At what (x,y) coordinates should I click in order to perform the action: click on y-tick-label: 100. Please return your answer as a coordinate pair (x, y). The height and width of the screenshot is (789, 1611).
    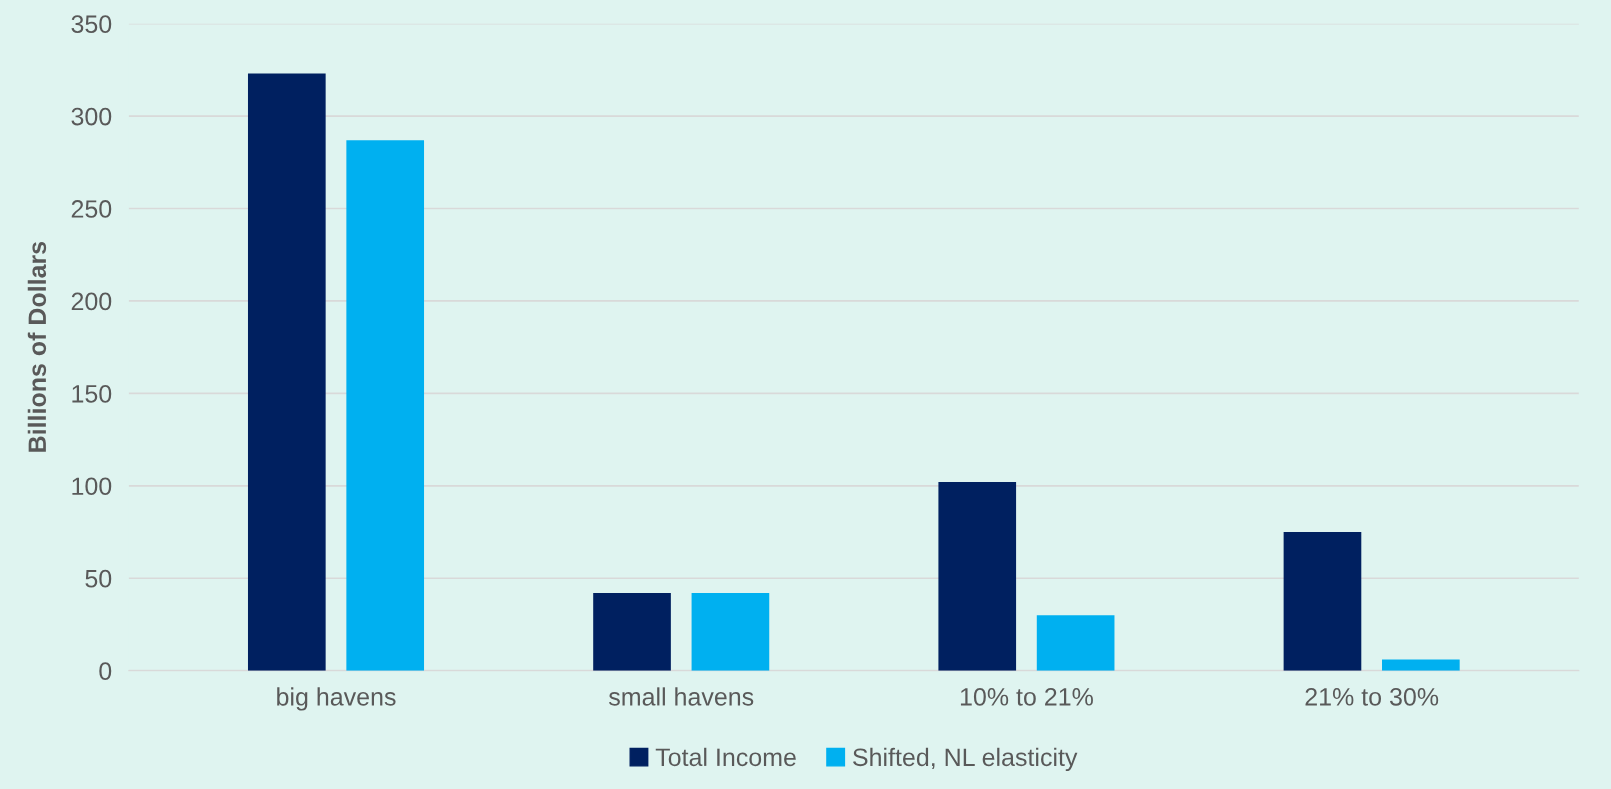
    Looking at the image, I should click on (92, 486).